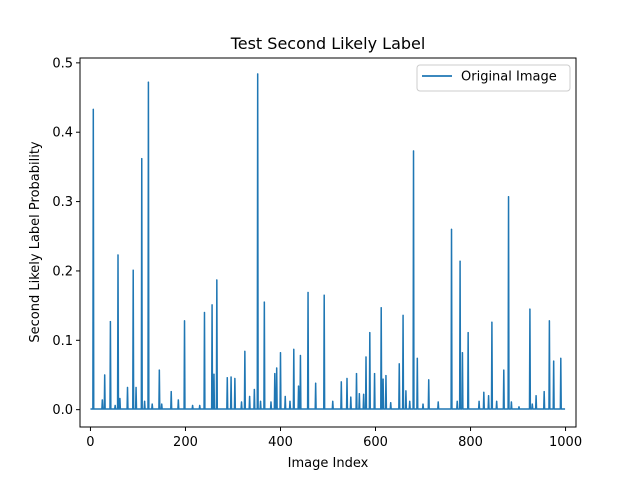  Describe the element at coordinates (470, 442) in the screenshot. I see `x-tick-label: 800` at that location.